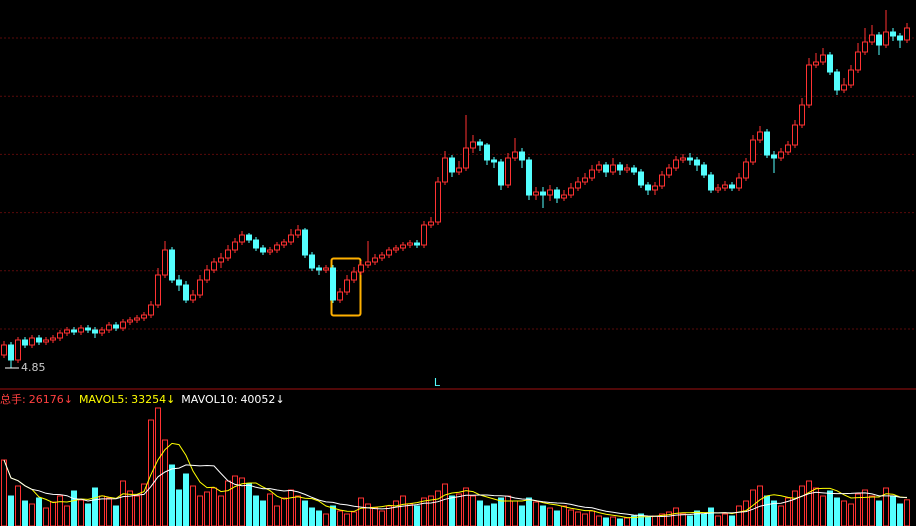 The width and height of the screenshot is (916, 526). Describe the element at coordinates (33, 367) in the screenshot. I see `low-label: 4.85` at that location.